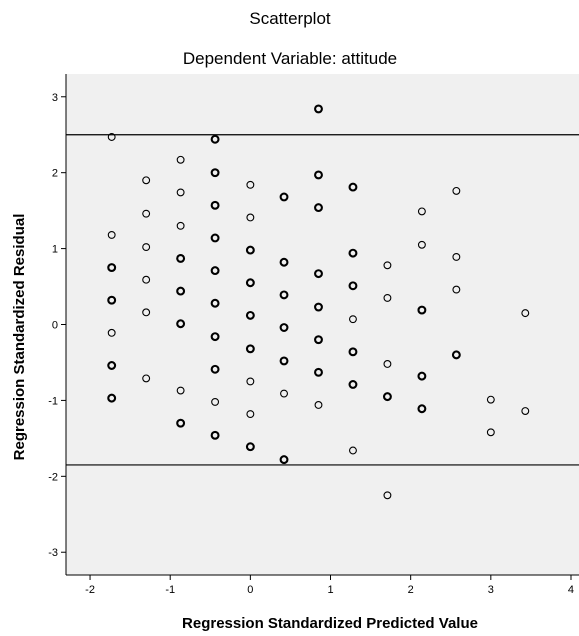 This screenshot has height=636, width=579. I want to click on x-axis-ticks: -2 -1 0 1 2 3 4, so click(329, 585).